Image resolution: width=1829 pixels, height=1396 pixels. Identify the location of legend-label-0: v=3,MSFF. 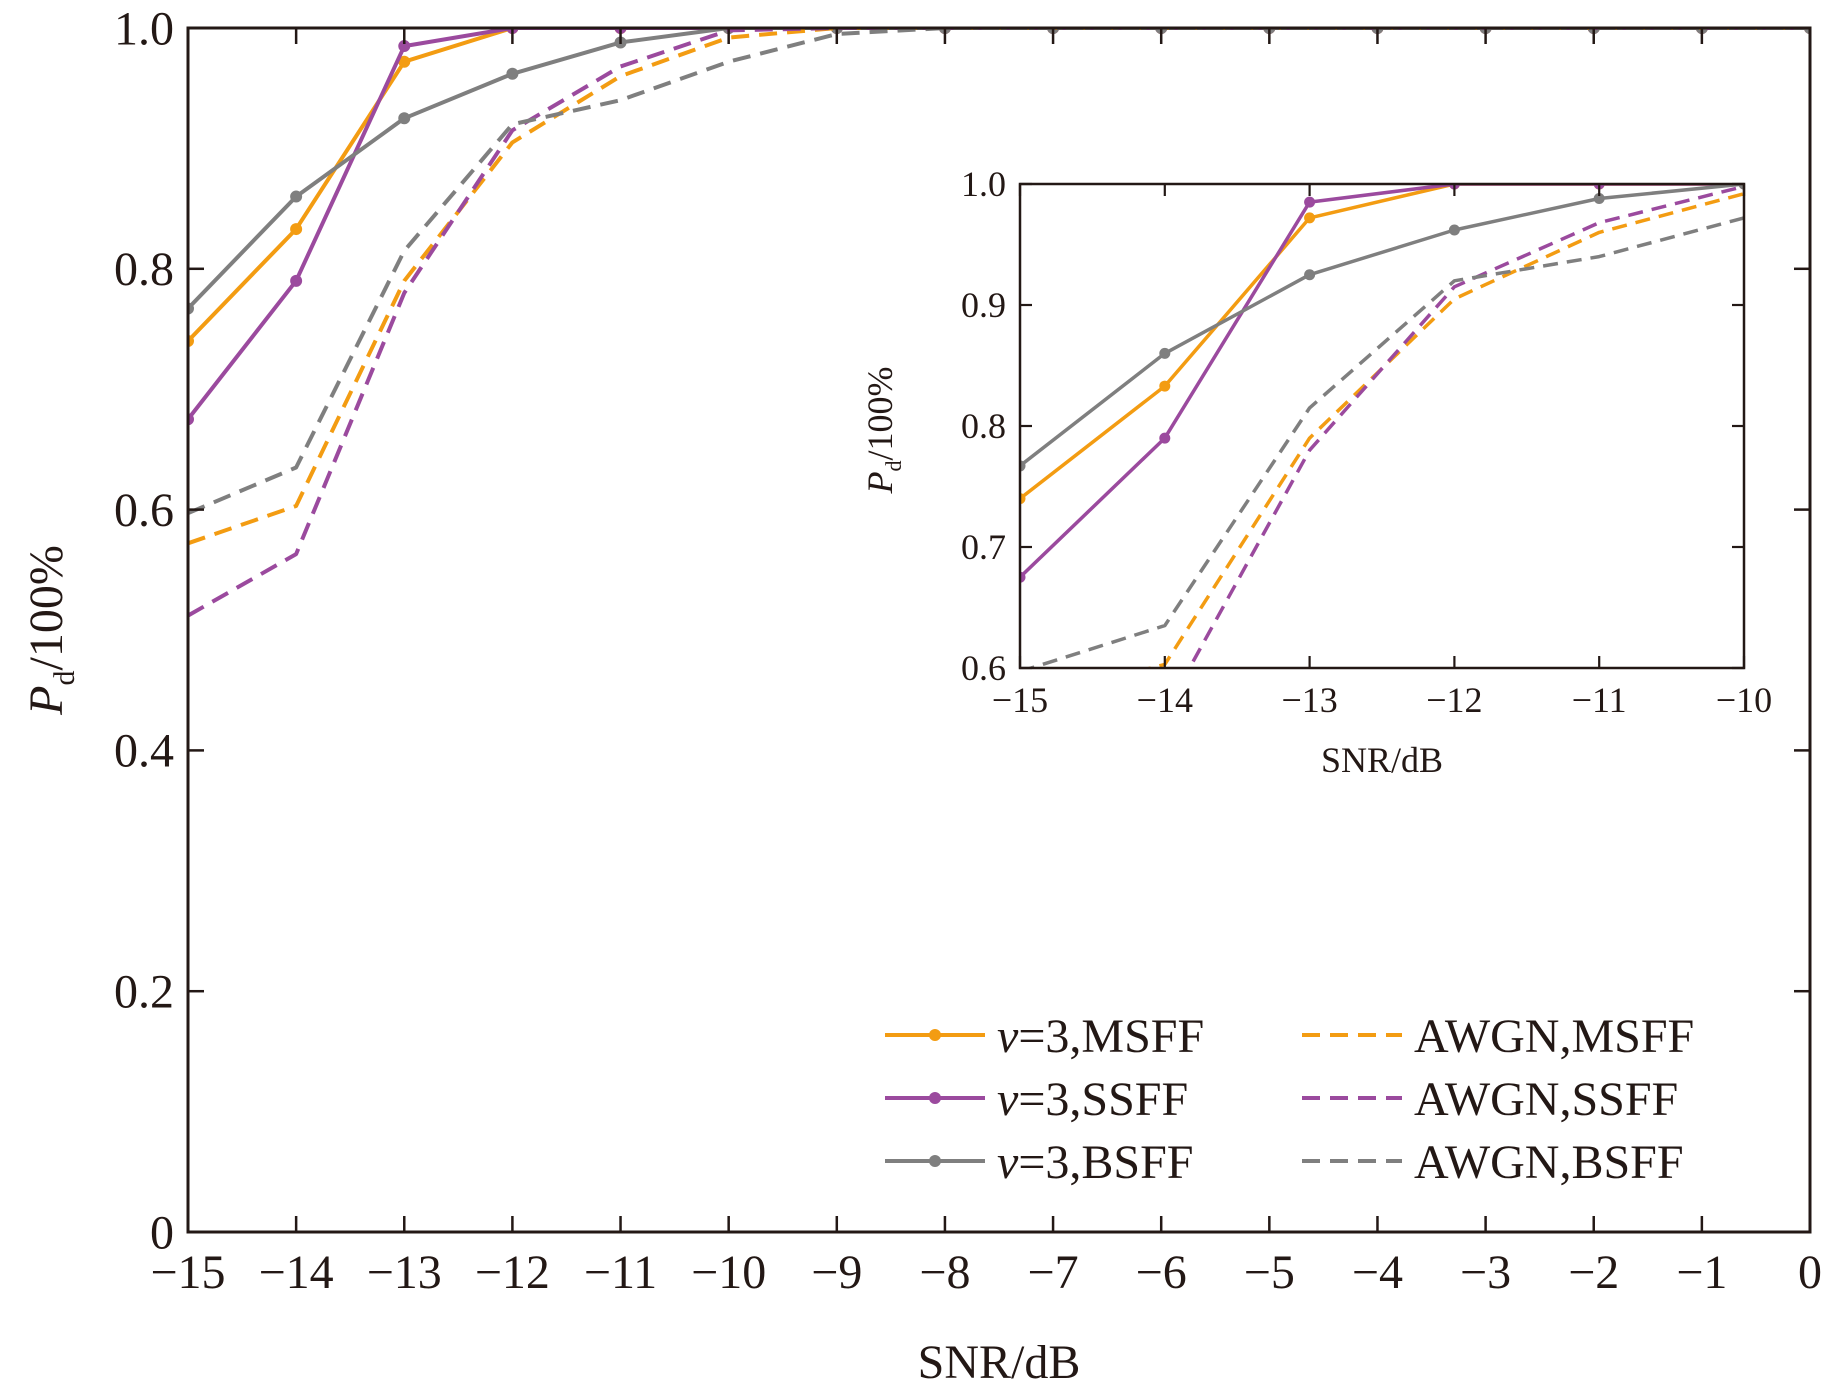
(1100, 1036).